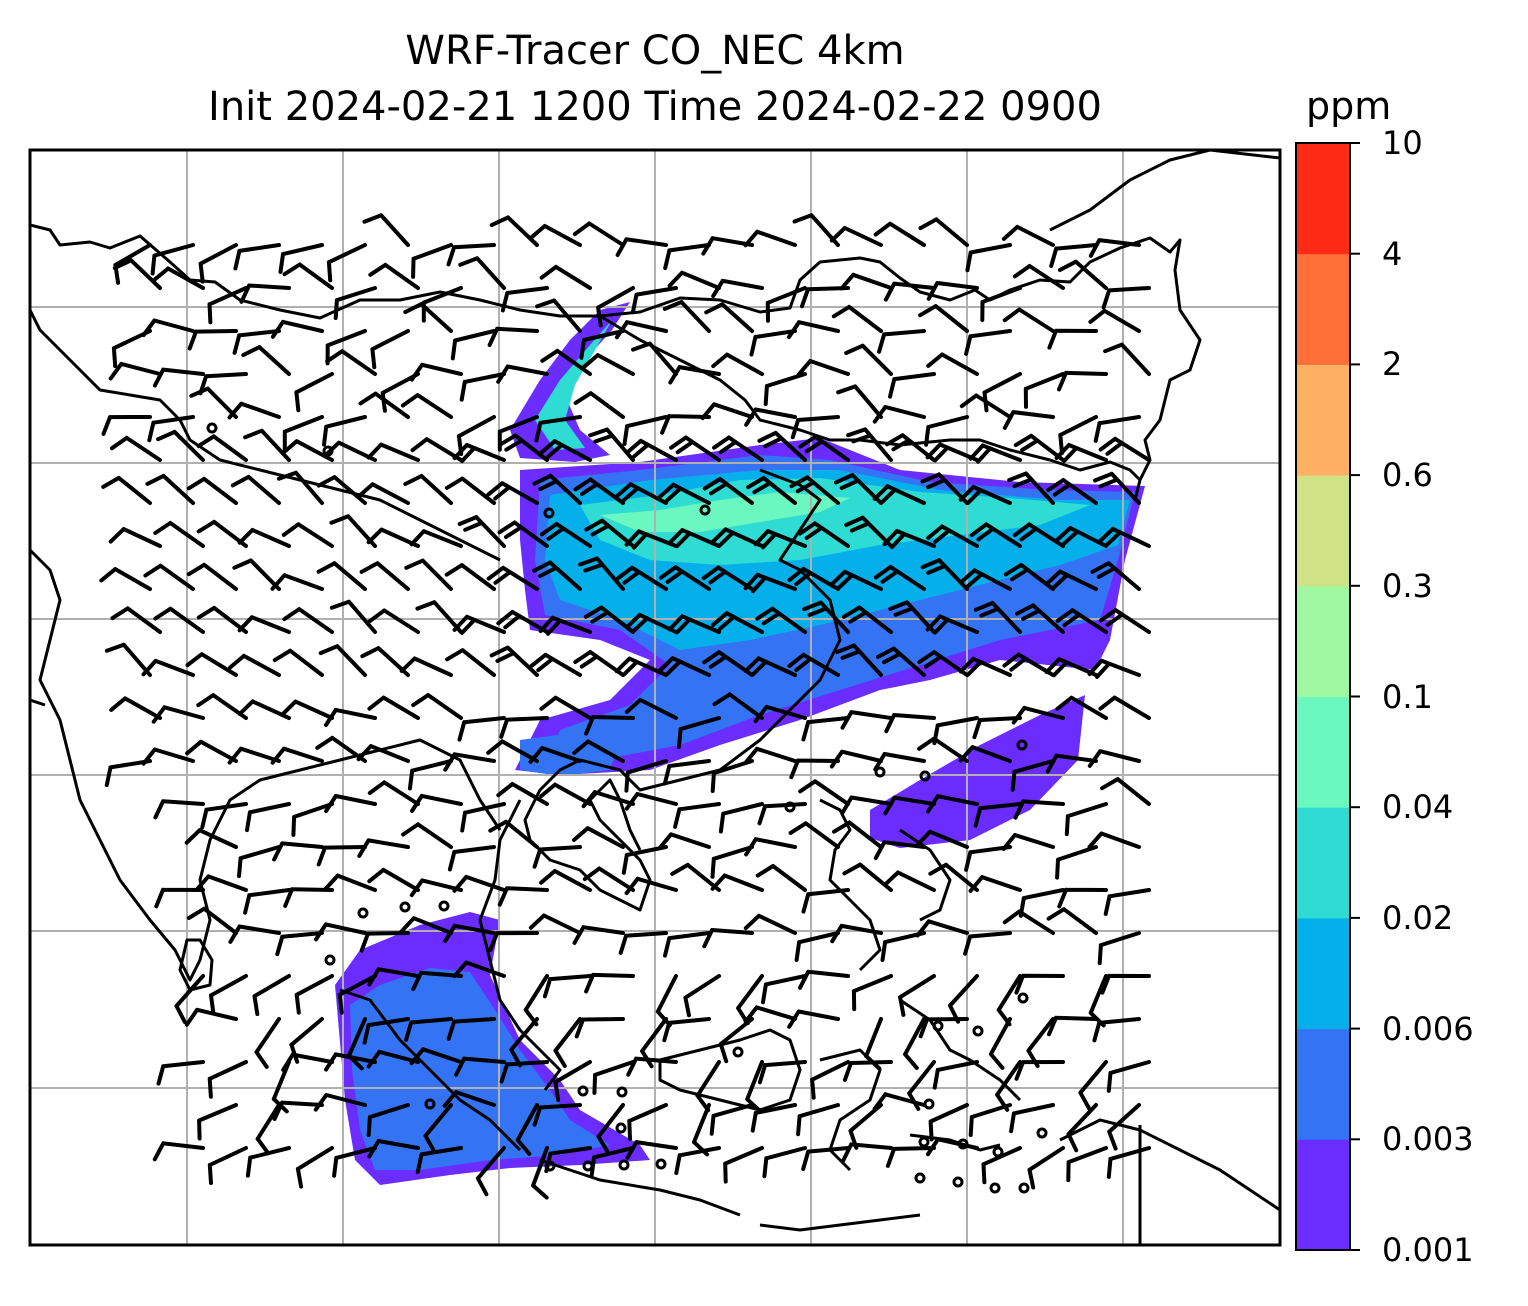 The width and height of the screenshot is (1528, 1306). I want to click on colorbar-tick-label: 0.3, so click(1407, 585).